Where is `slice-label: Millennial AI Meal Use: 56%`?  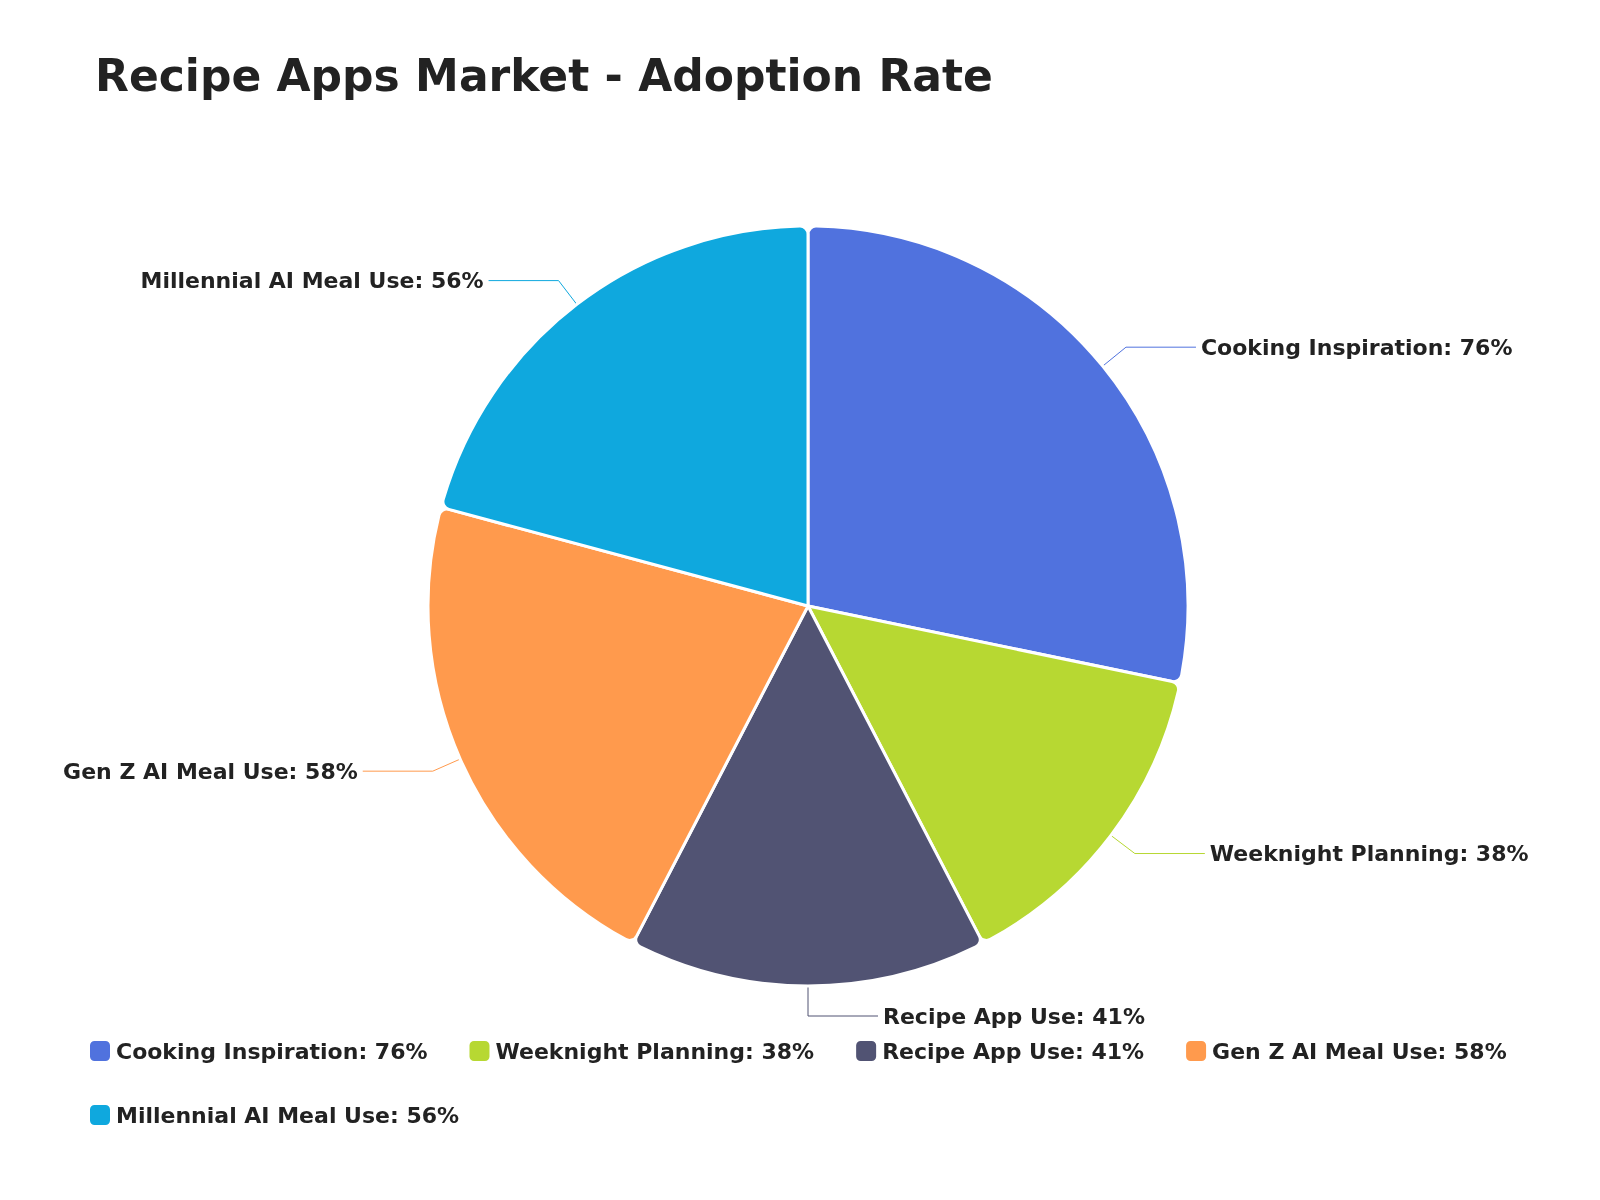 slice-label: Millennial AI Meal Use: 56% is located at coordinates (312, 281).